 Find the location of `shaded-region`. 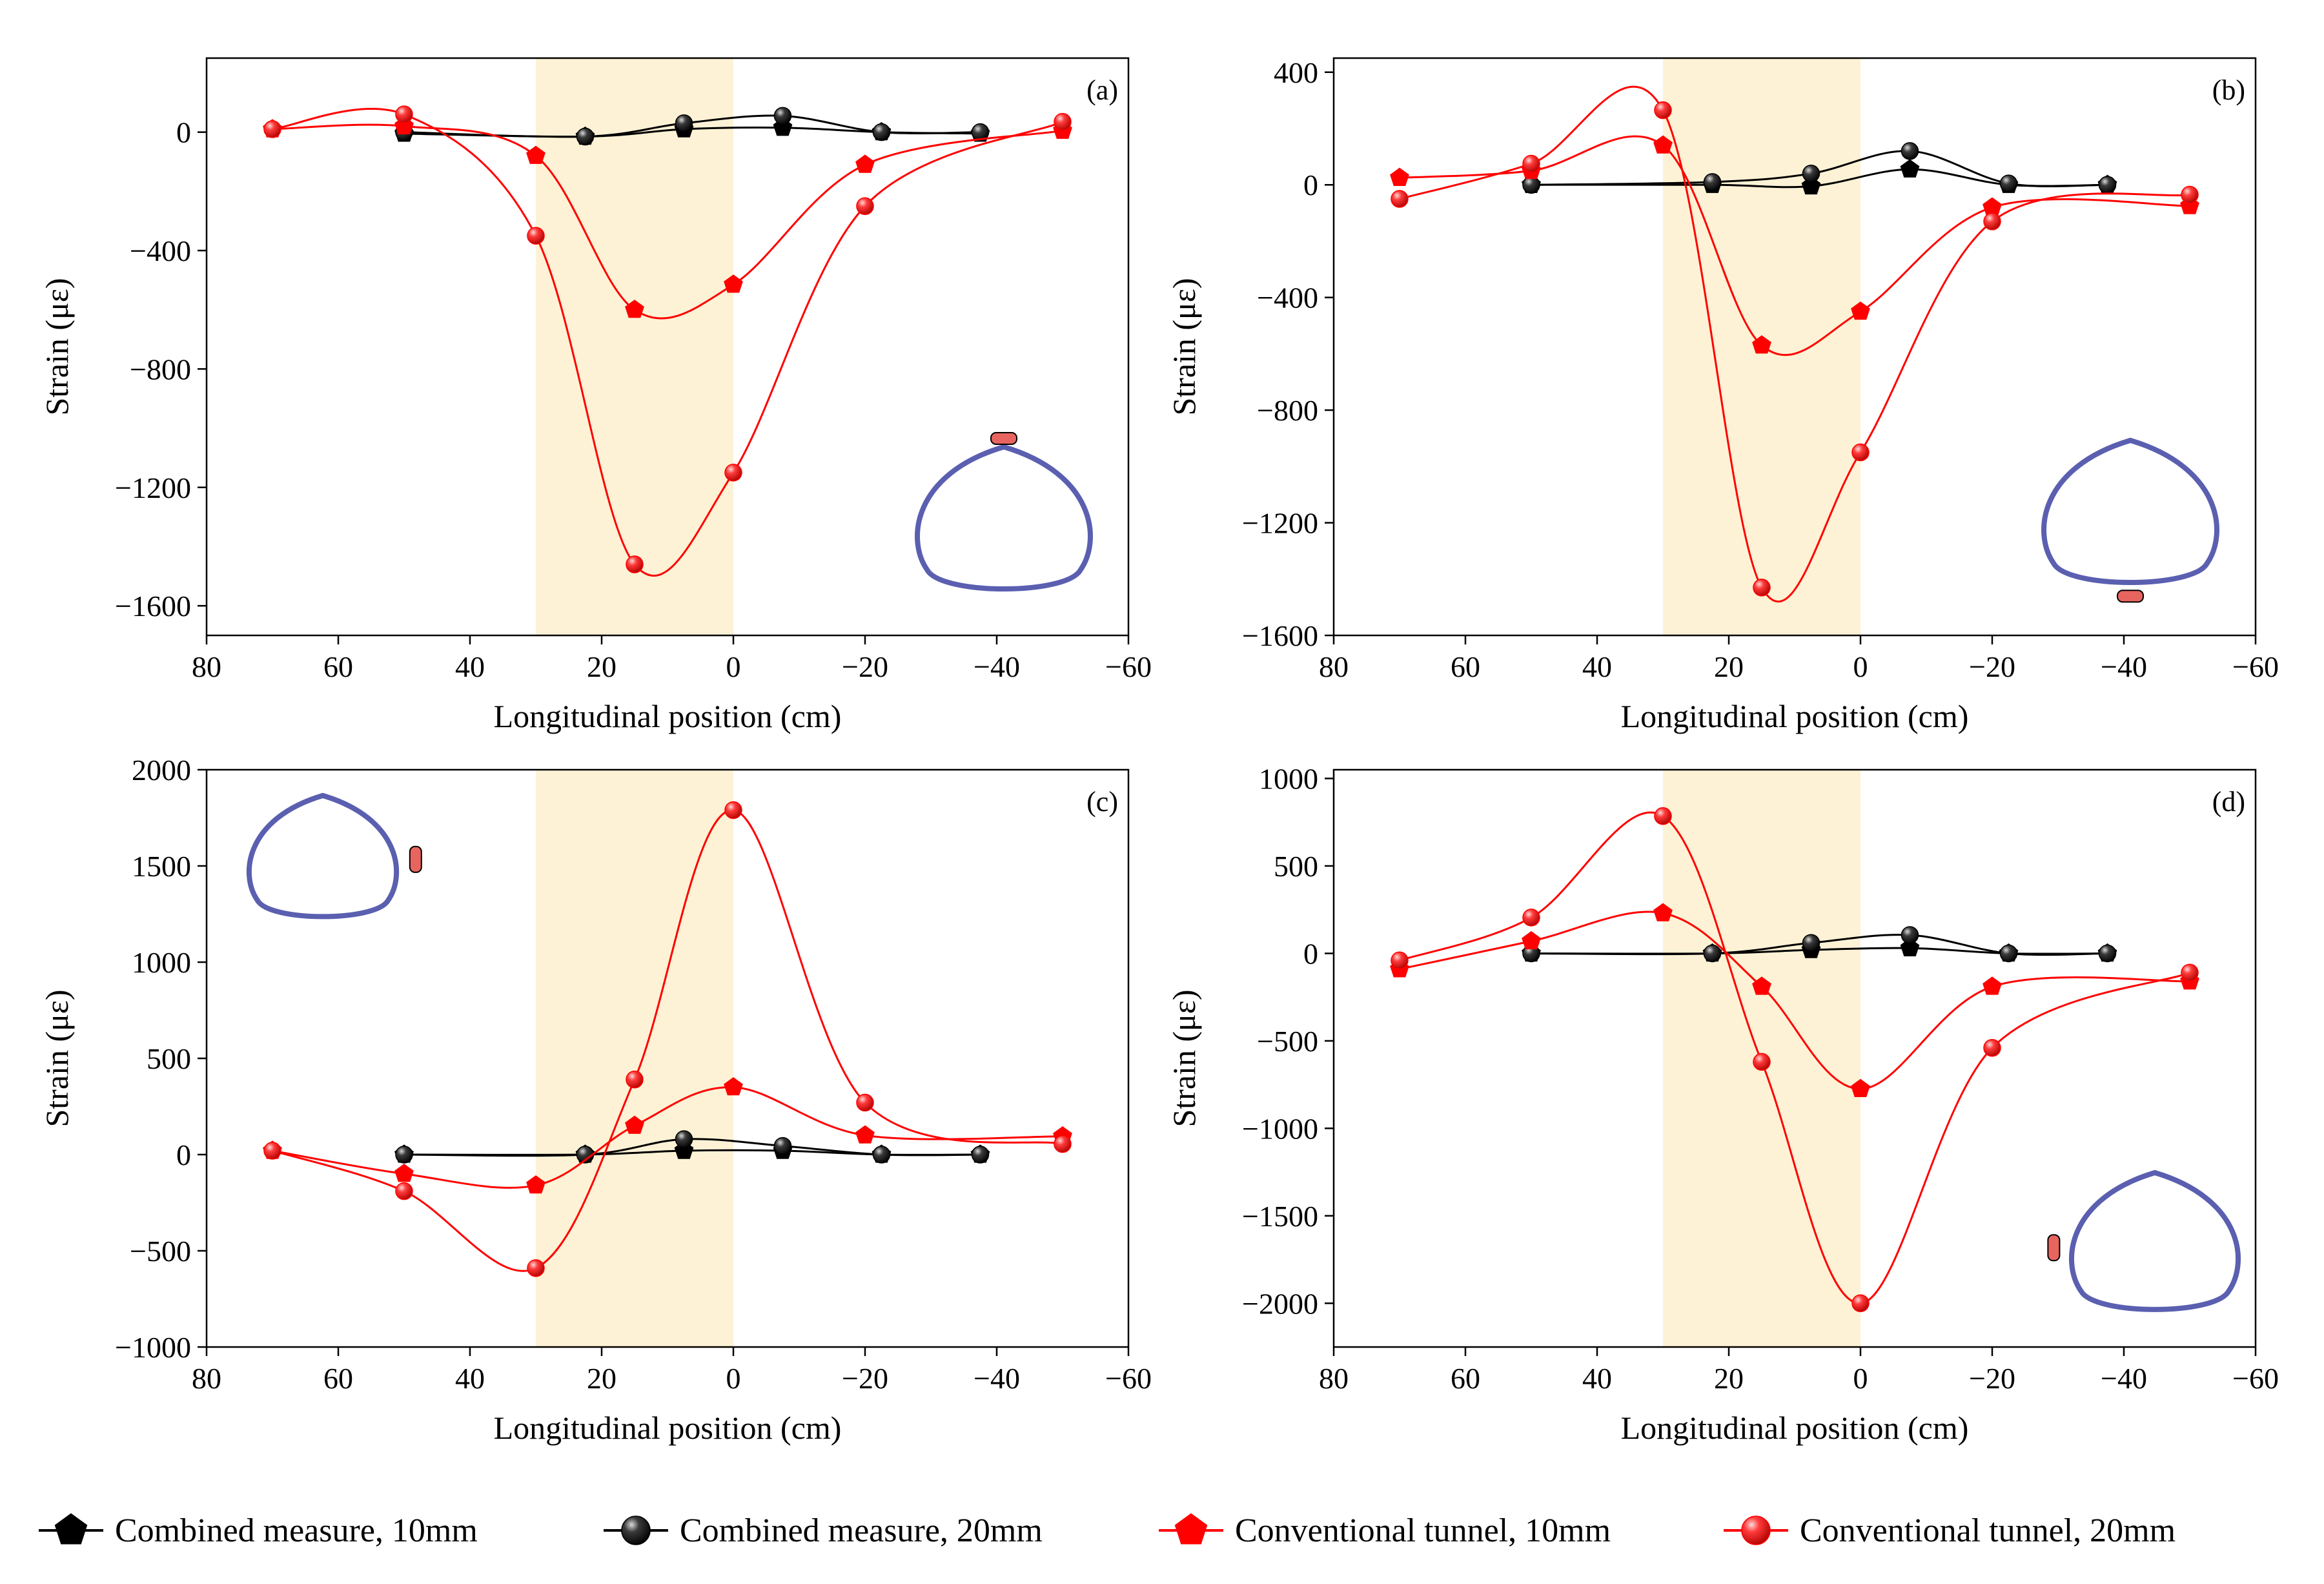

shaded-region is located at coordinates (634, 346).